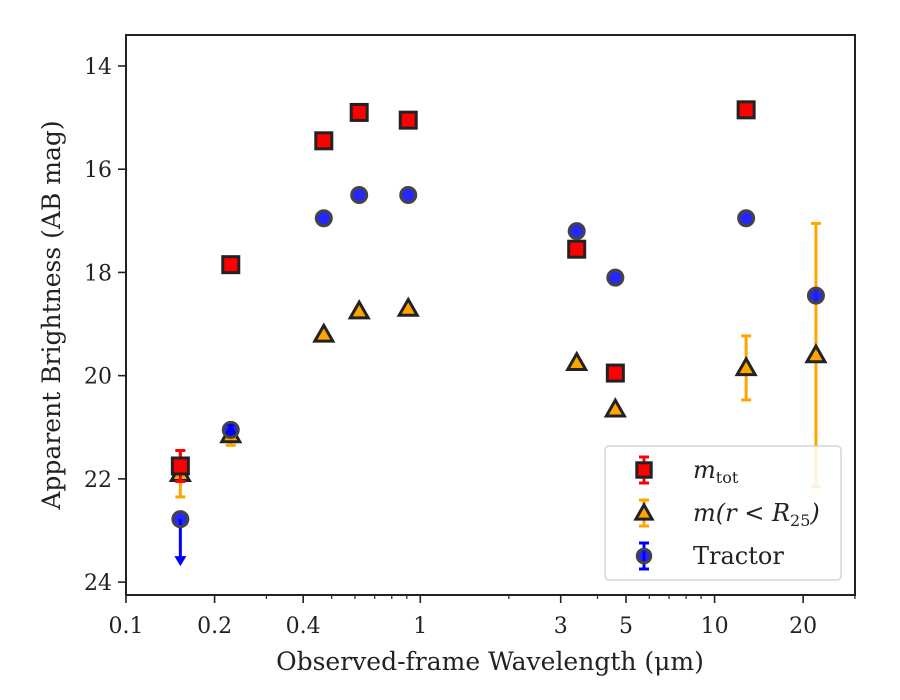 This screenshot has width=900, height=700. Describe the element at coordinates (303, 626) in the screenshot. I see `x-tick-label: 0.4` at that location.